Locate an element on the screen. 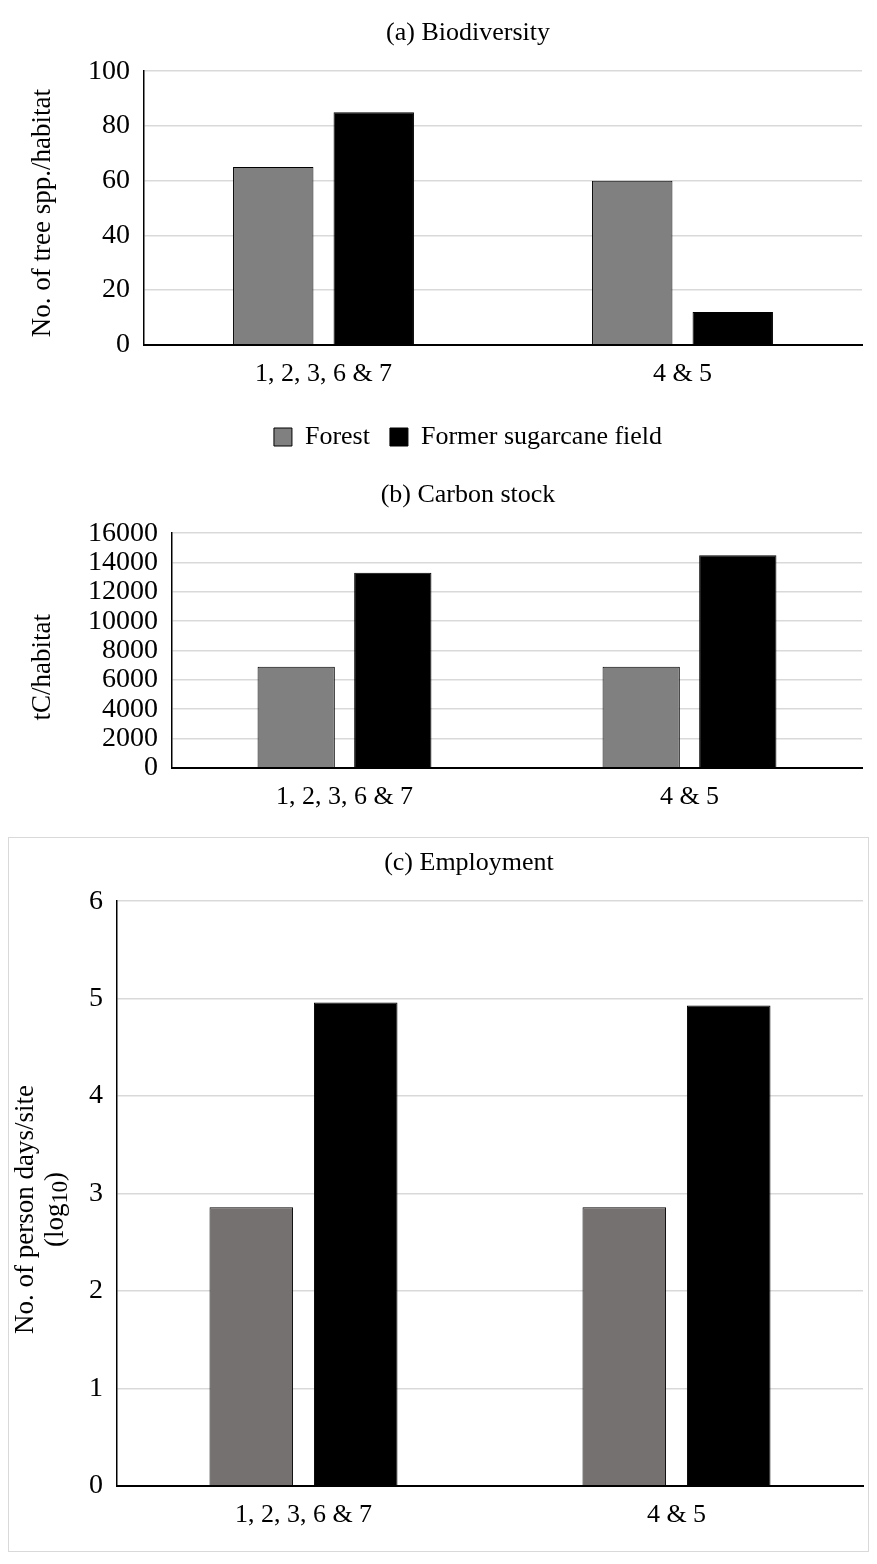 Image resolution: width=877 pixels, height=1564 pixels. y-tick-label: 80 is located at coordinates (116, 124).